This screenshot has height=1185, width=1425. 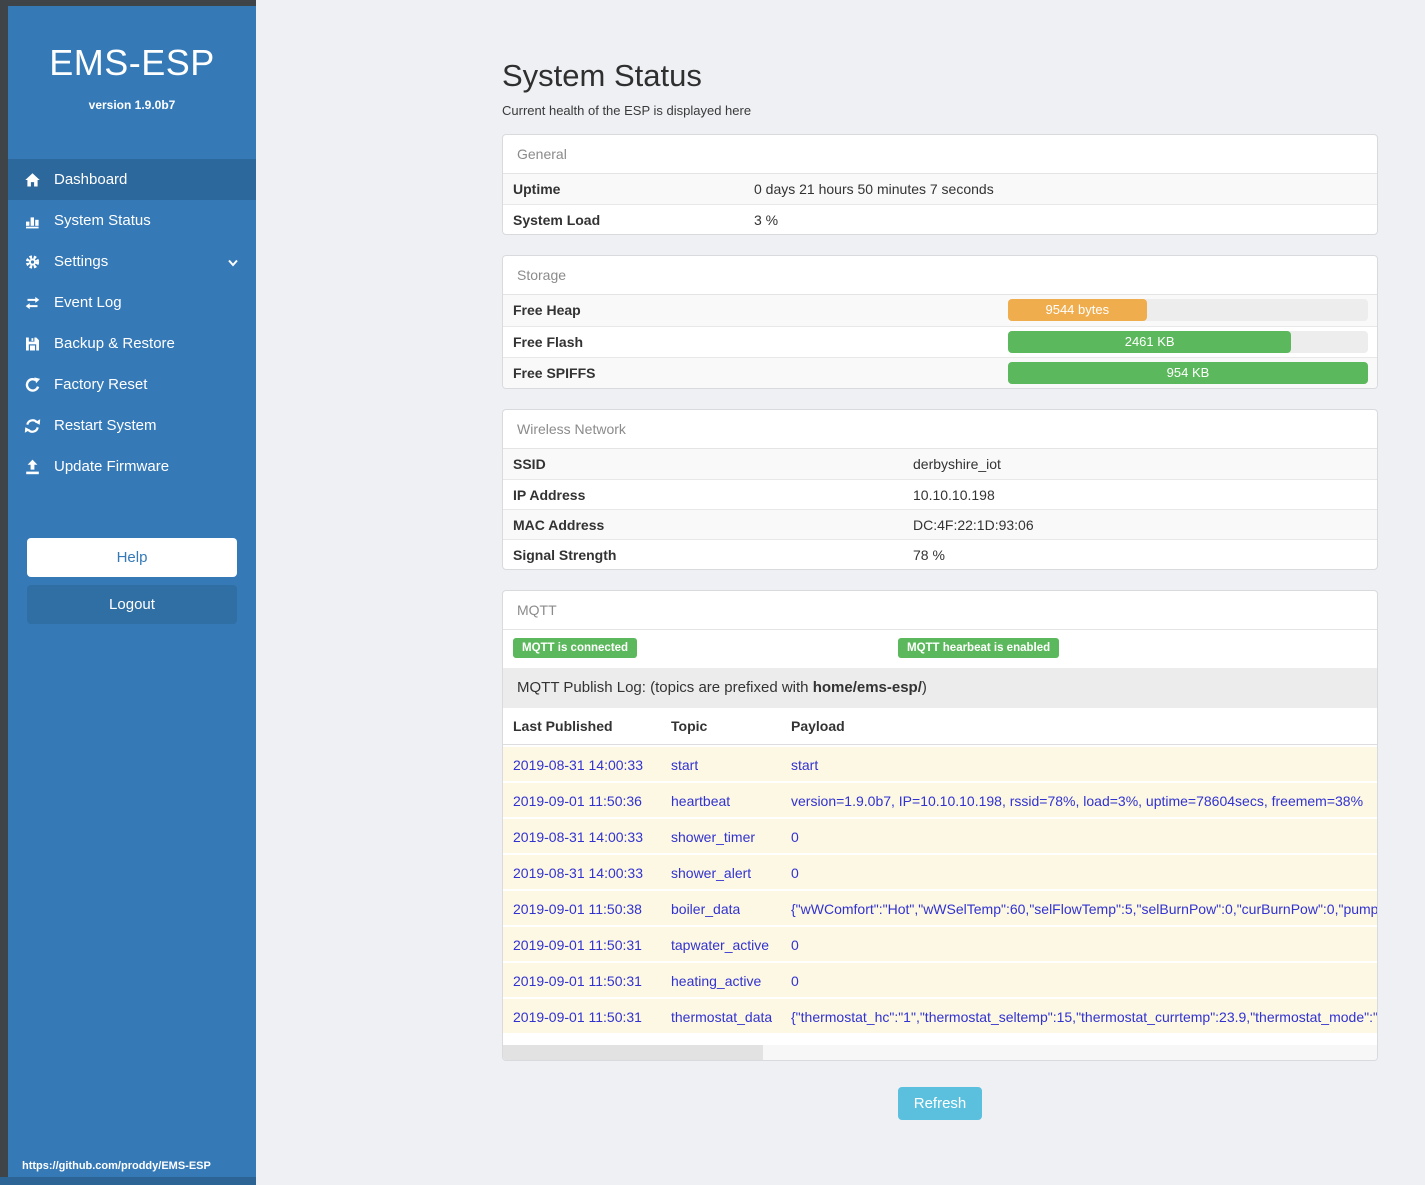 I want to click on row-label: Free SPIFFS, so click(x=554, y=373).